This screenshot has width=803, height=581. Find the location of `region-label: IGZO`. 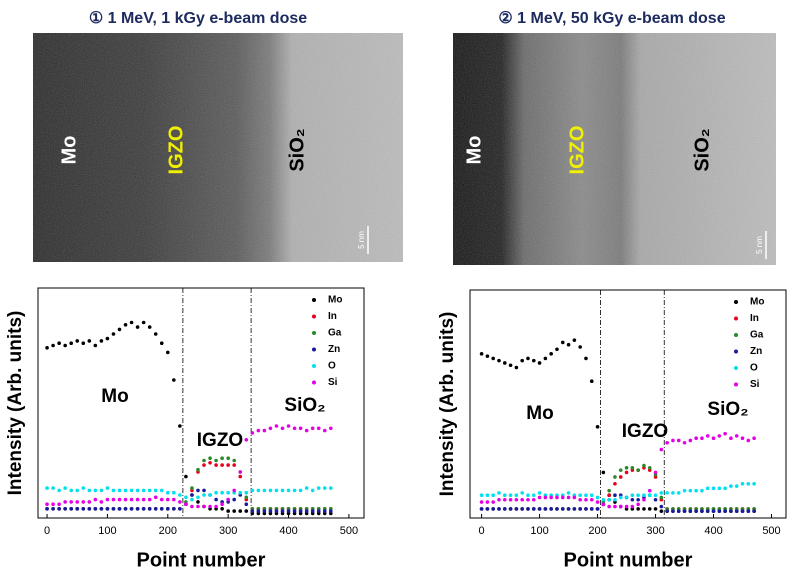

region-label: IGZO is located at coordinates (645, 431).